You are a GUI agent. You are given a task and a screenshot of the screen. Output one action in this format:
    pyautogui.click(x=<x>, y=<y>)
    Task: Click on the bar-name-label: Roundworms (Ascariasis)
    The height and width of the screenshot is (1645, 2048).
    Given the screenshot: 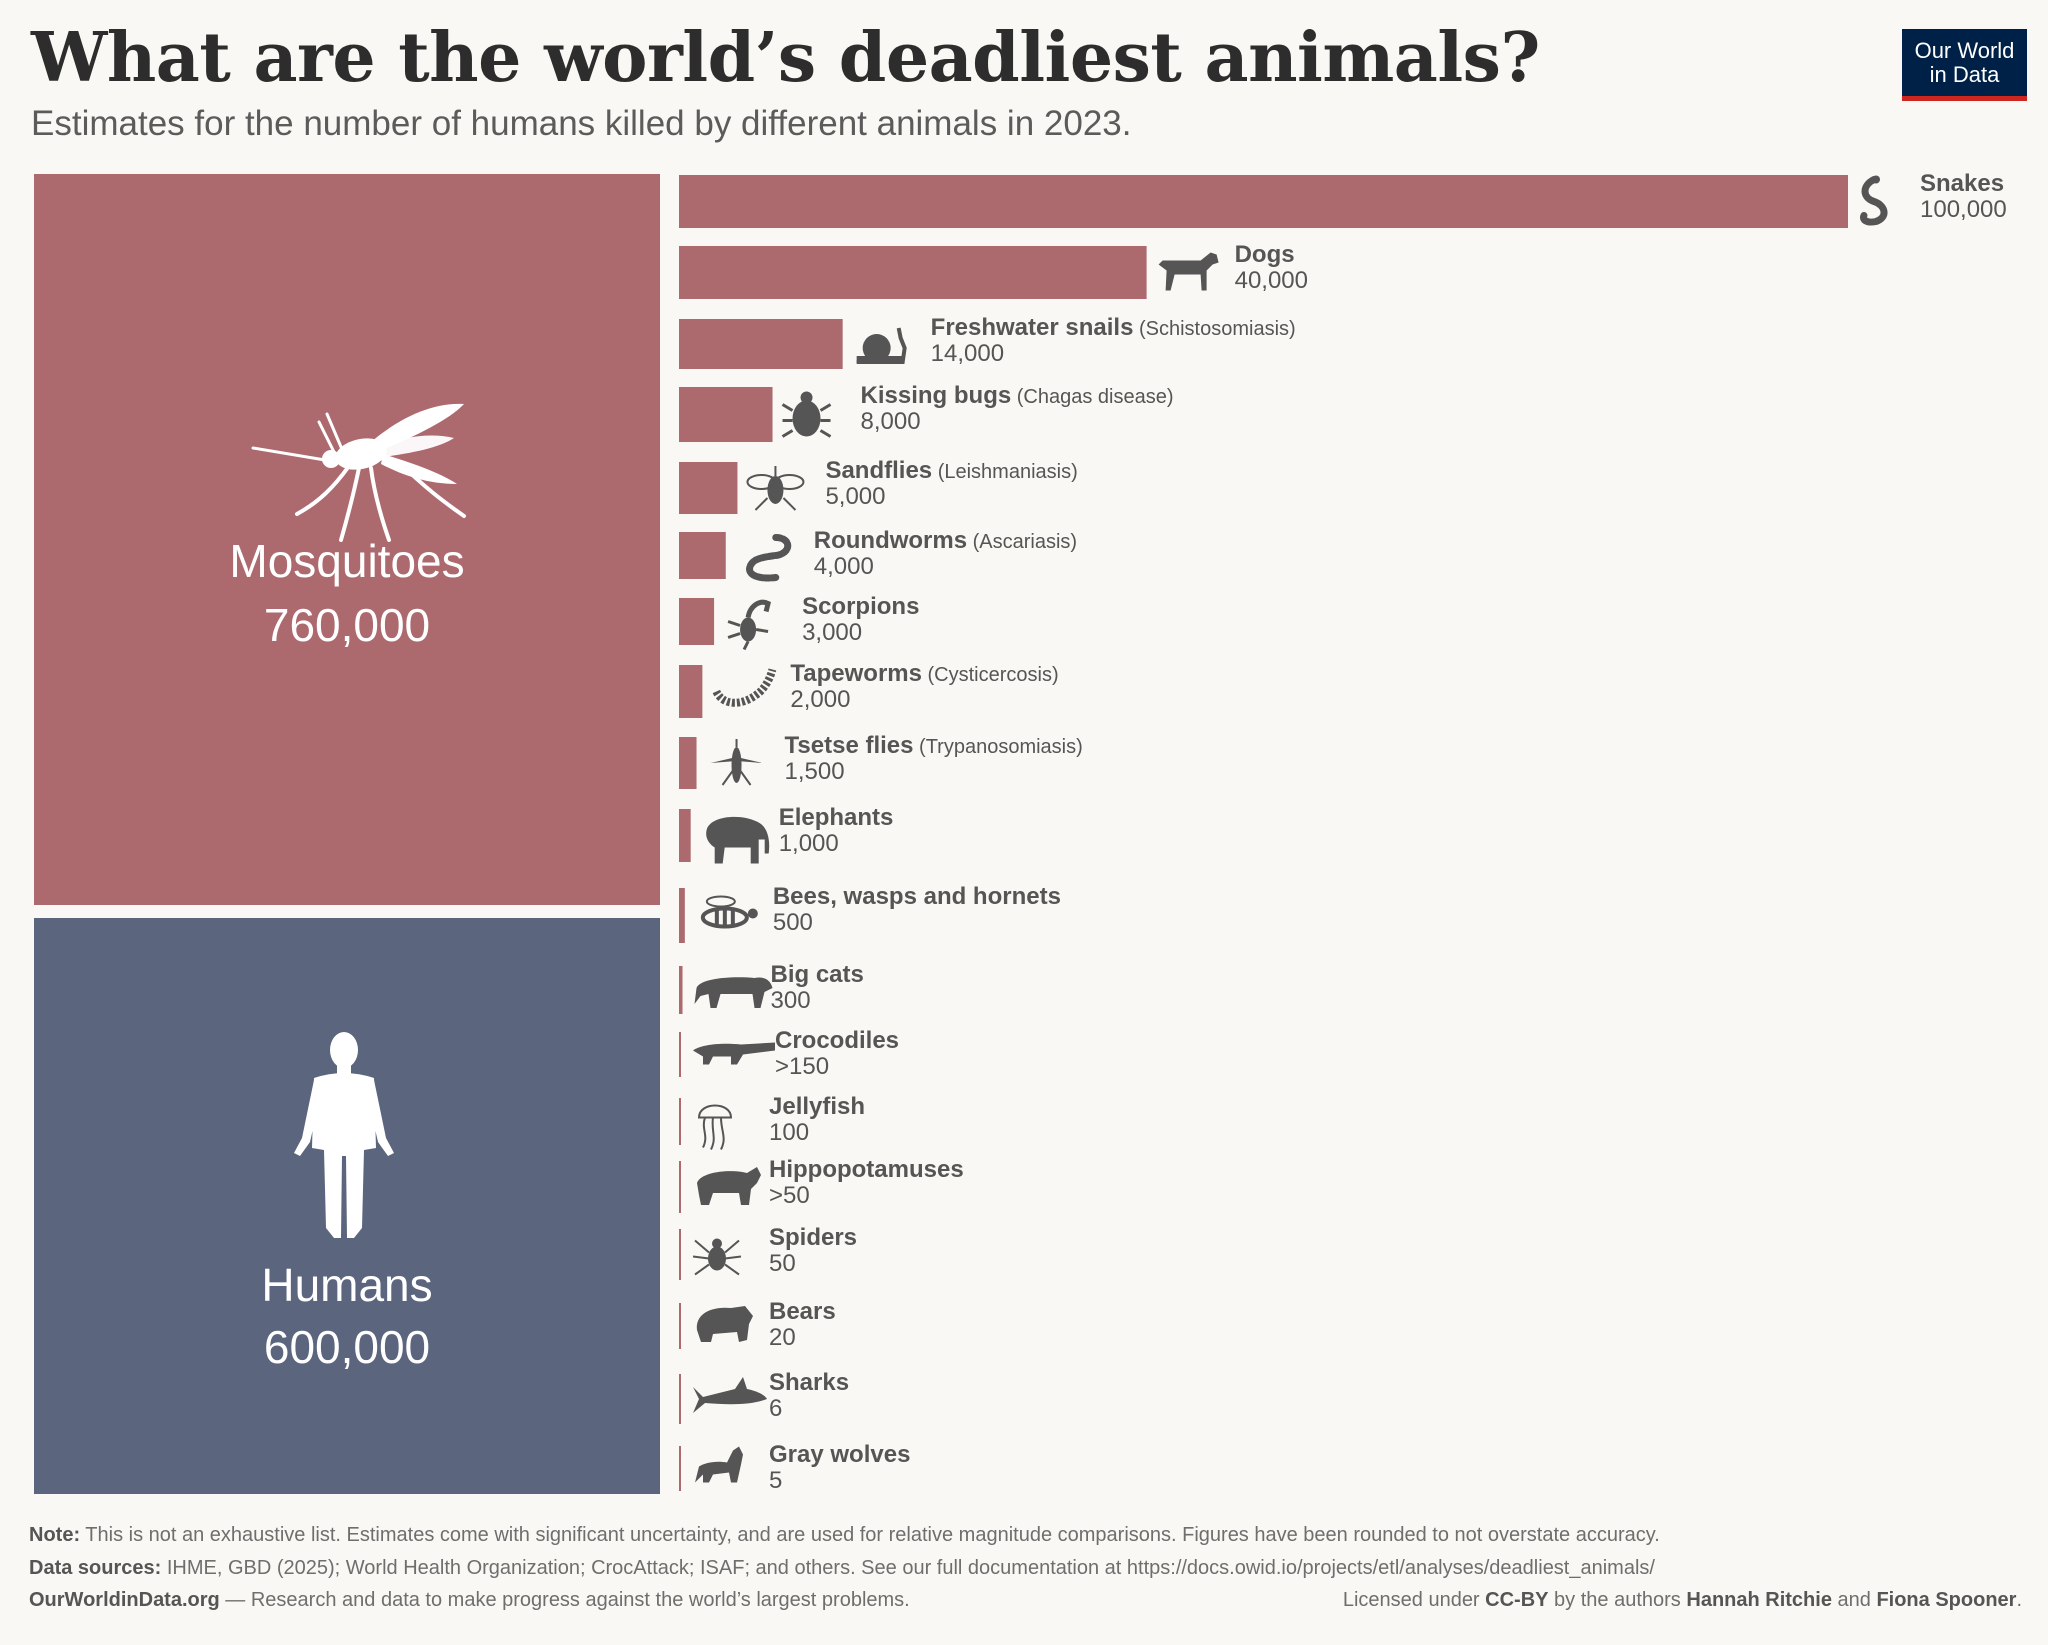 What is the action you would take?
    pyautogui.click(x=945, y=540)
    